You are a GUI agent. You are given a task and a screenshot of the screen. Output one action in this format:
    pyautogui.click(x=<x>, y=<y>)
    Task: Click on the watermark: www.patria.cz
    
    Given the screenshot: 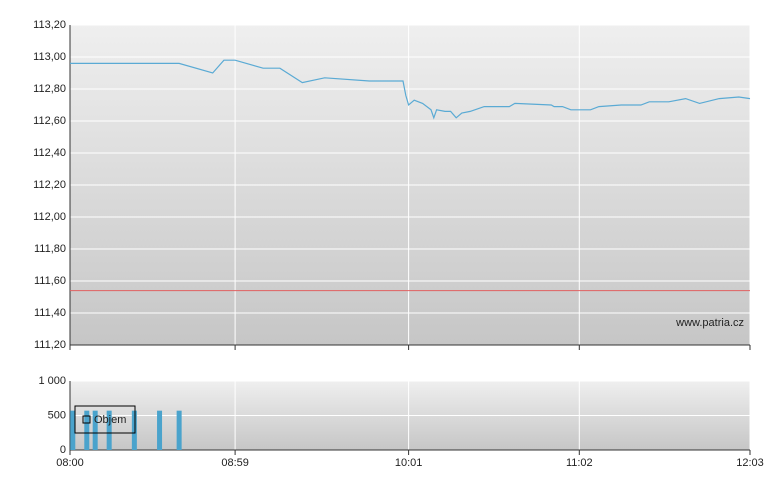 What is the action you would take?
    pyautogui.click(x=709, y=323)
    